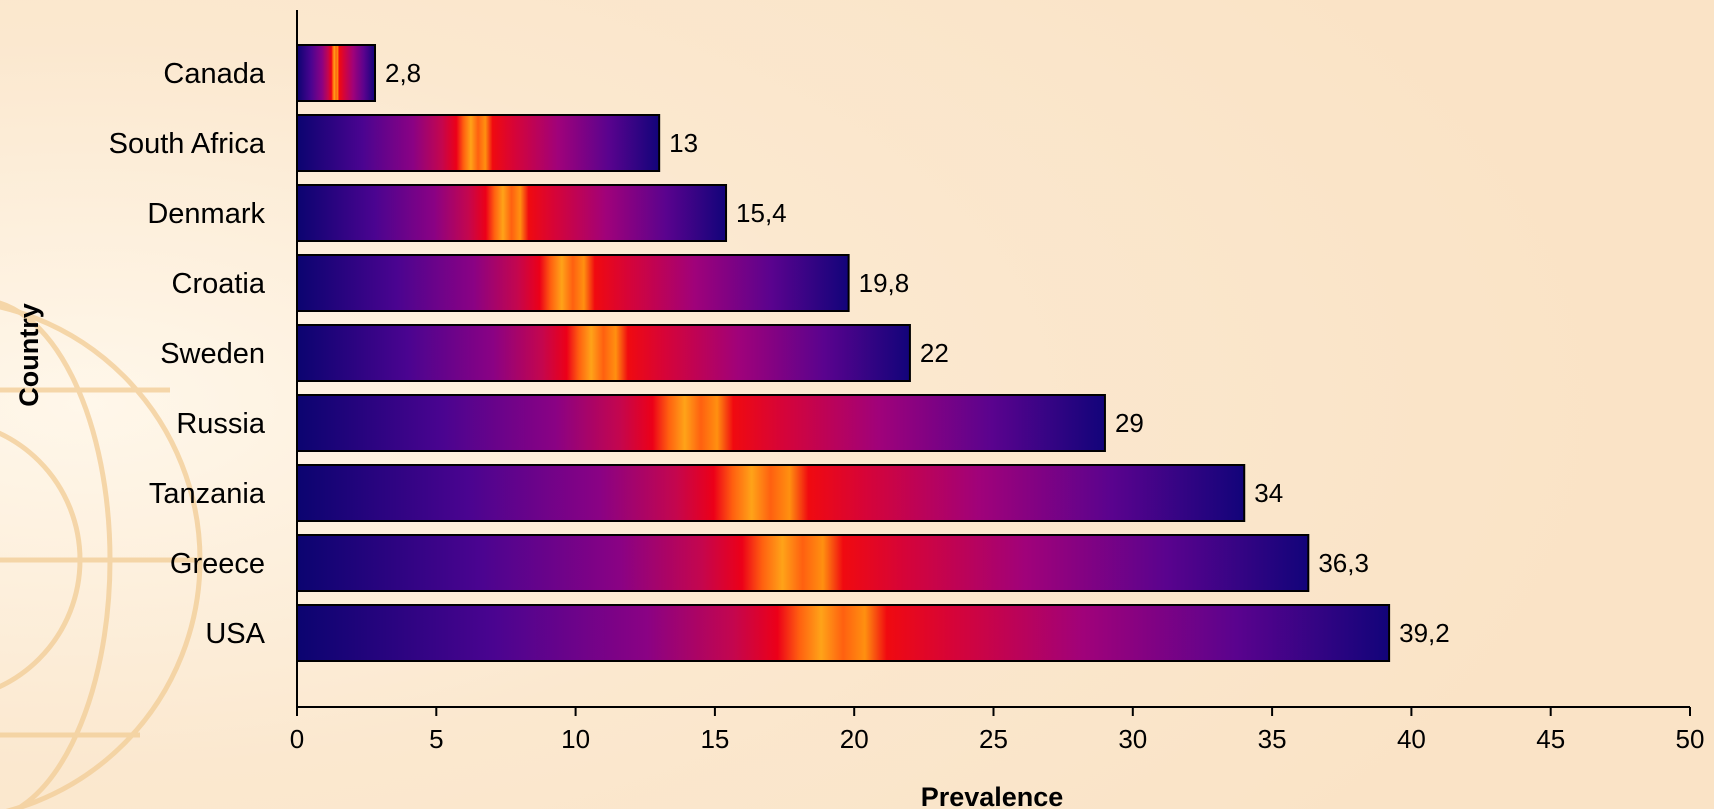  Describe the element at coordinates (1411, 739) in the screenshot. I see `x-tick-label: 40` at that location.